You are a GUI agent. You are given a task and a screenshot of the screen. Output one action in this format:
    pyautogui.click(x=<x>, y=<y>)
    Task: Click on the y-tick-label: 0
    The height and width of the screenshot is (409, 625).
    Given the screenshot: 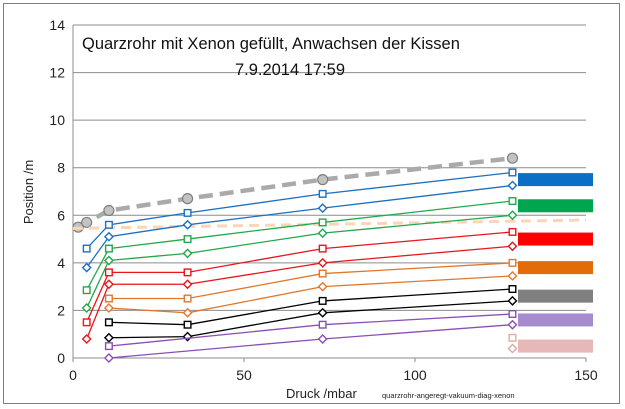 What is the action you would take?
    pyautogui.click(x=61, y=358)
    